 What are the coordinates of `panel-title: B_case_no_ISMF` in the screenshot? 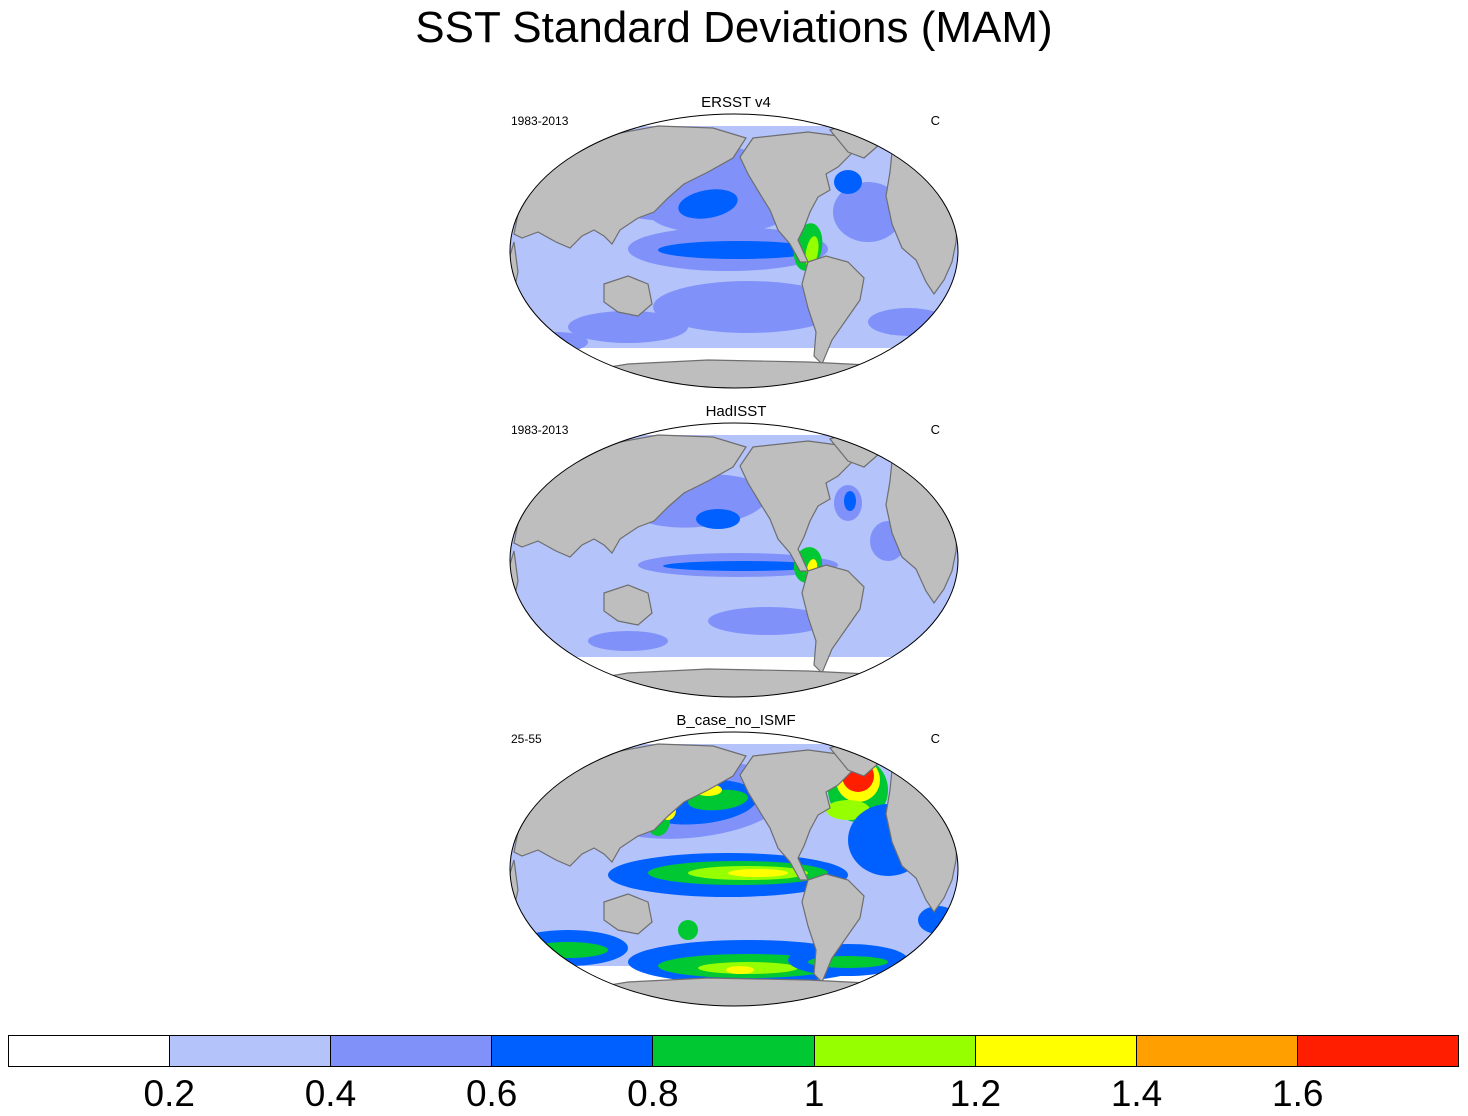 It's located at (736, 720).